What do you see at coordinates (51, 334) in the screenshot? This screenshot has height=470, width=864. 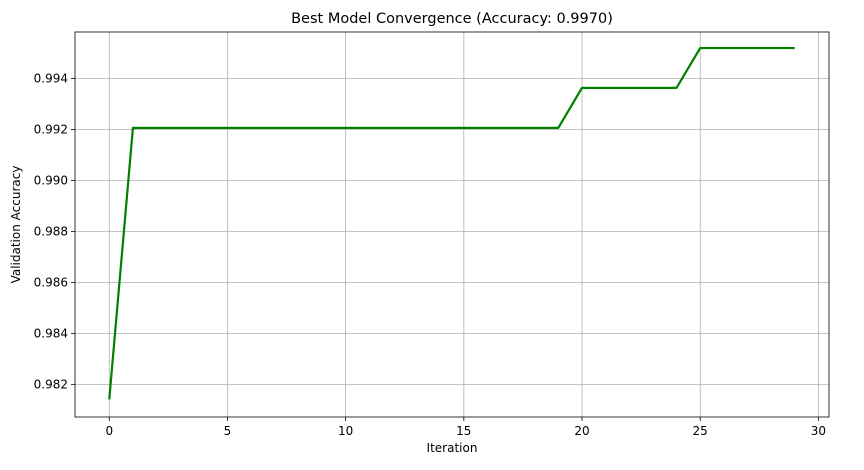 I see `y-tick-label: 0.984` at bounding box center [51, 334].